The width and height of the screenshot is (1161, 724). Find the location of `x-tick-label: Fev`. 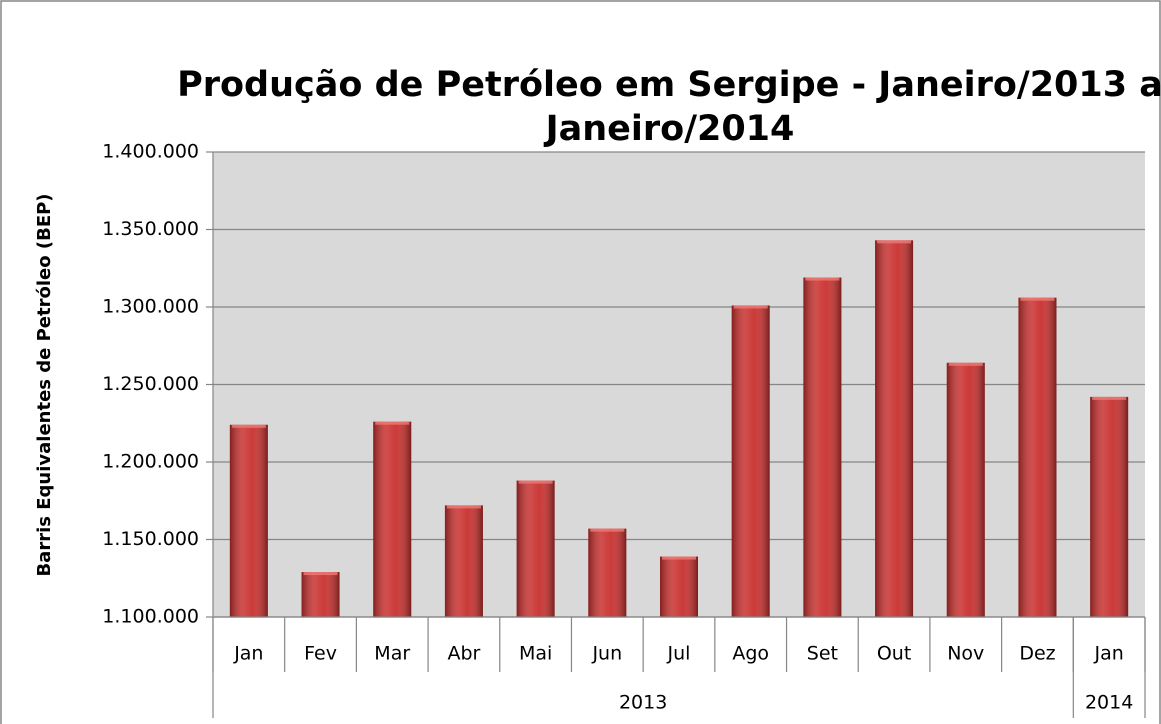

x-tick-label: Fev is located at coordinates (320, 654).